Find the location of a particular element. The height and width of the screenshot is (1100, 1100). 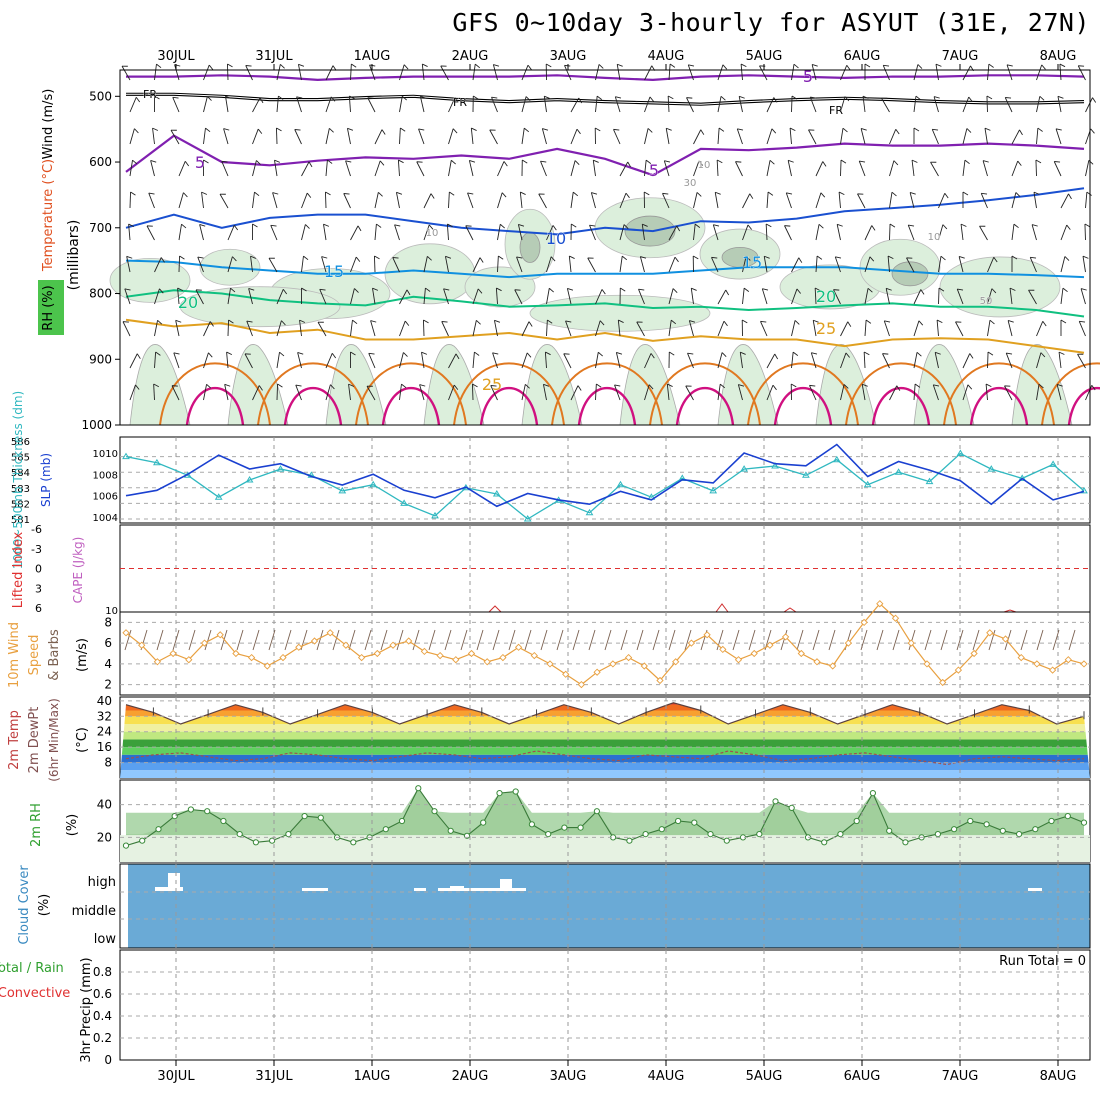

ylabel-precip: 3hr Precip (mm) is located at coordinates (86, 1009).